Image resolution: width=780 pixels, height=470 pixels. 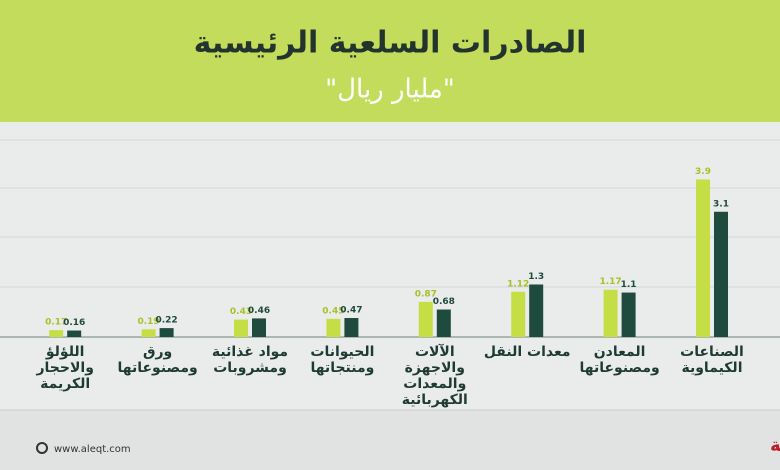 What do you see at coordinates (241, 312) in the screenshot?
I see `value-label: 0.43` at bounding box center [241, 312].